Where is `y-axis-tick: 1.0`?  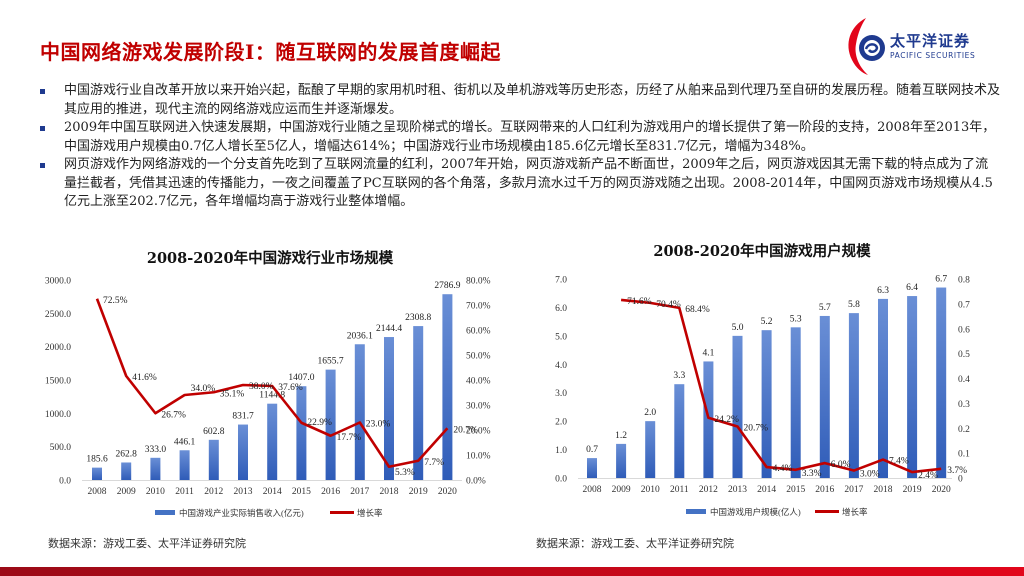 y-axis-tick: 1.0 is located at coordinates (561, 451).